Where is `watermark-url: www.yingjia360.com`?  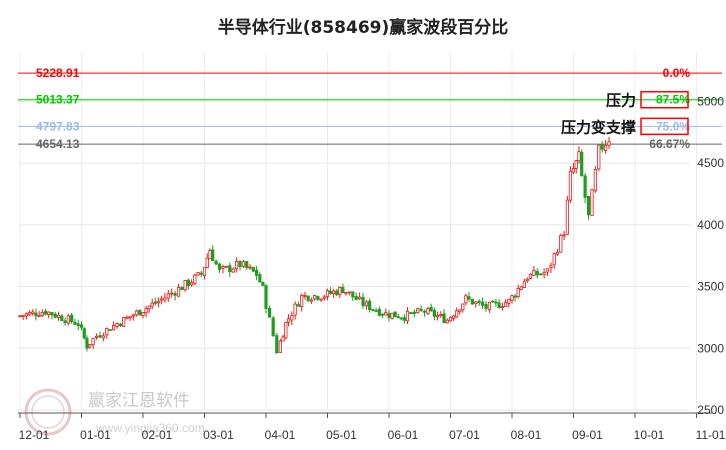 watermark-url: www.yingjia360.com is located at coordinates (150, 428).